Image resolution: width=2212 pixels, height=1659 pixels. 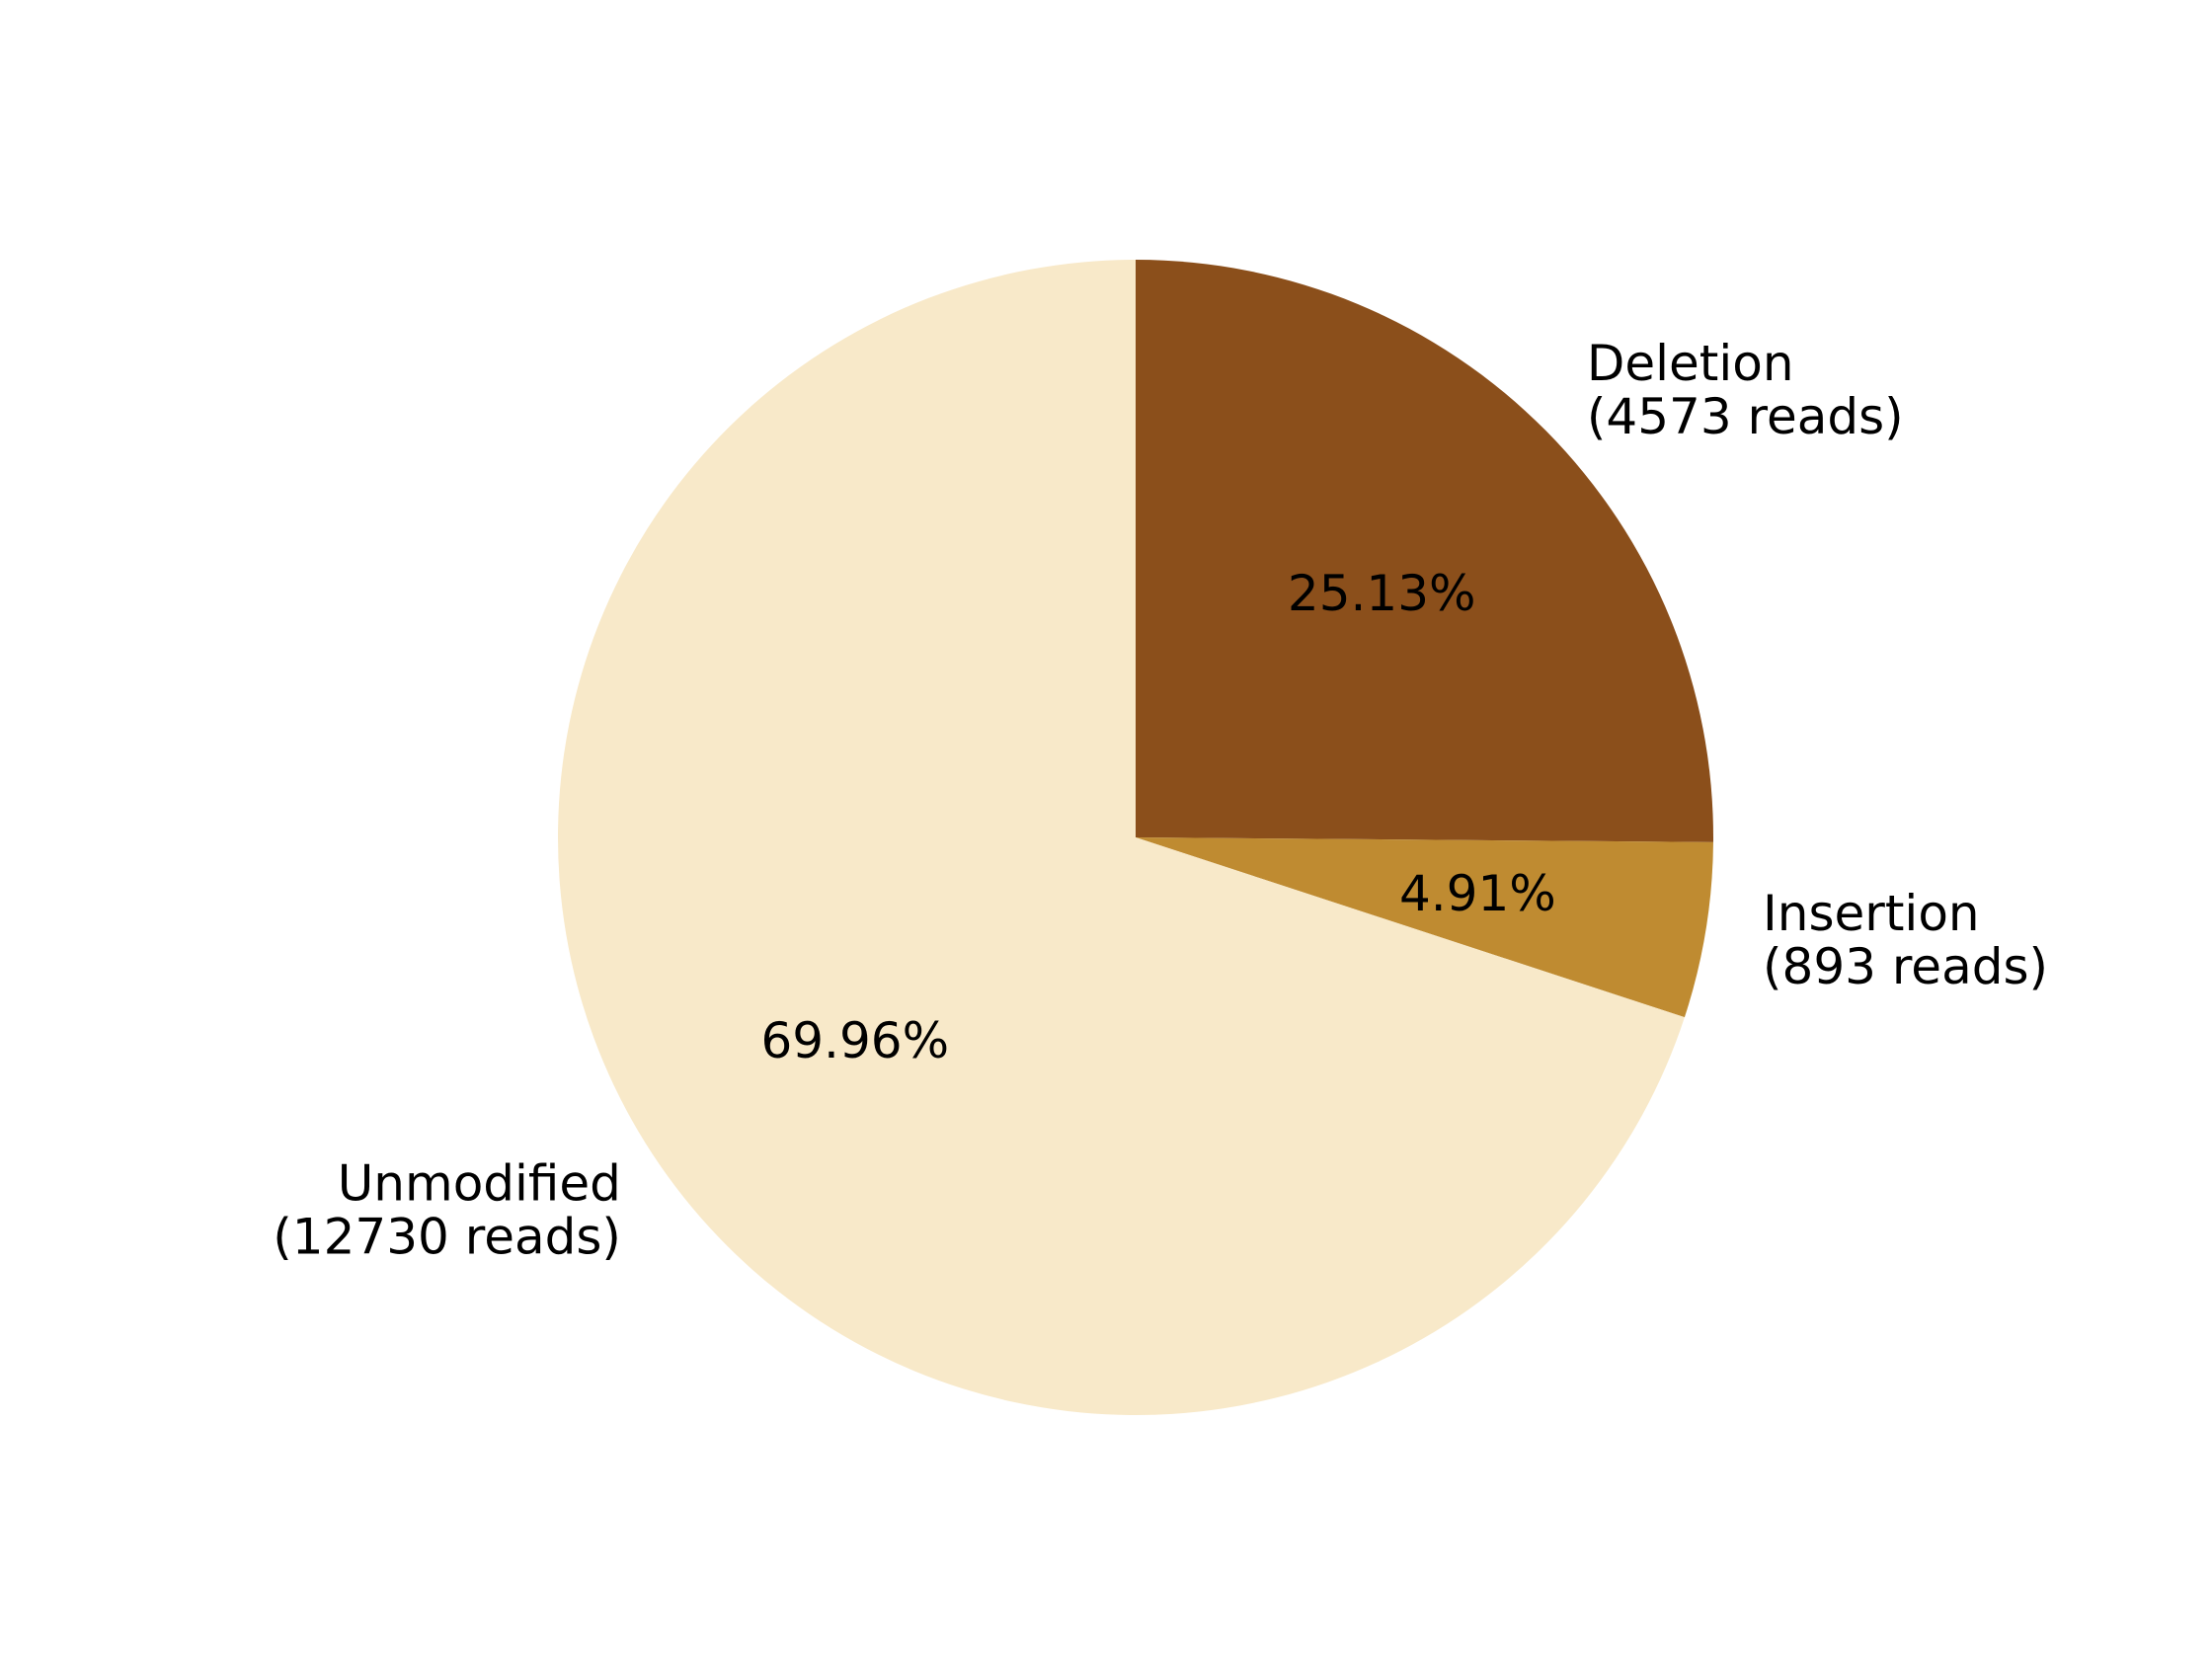 What do you see at coordinates (1425, 928) in the screenshot?
I see `pie-slice-insertion` at bounding box center [1425, 928].